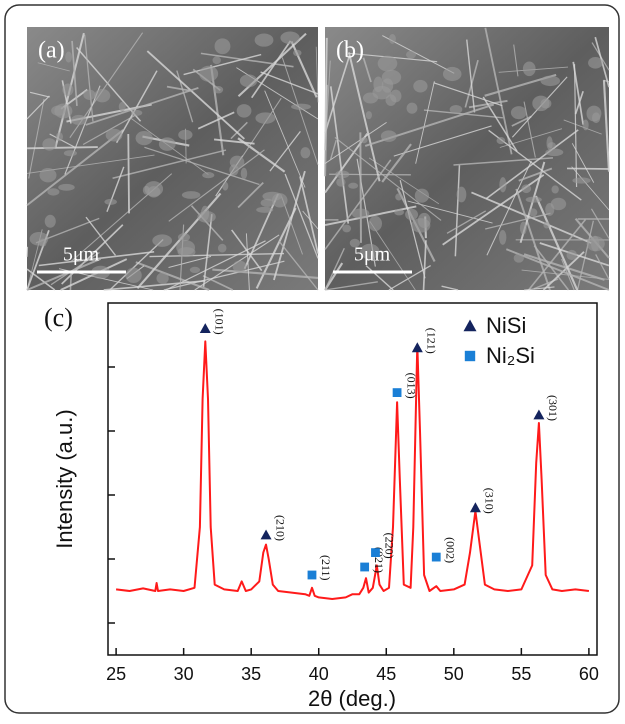  Describe the element at coordinates (81, 255) in the screenshot. I see `scale-bar-label: 5μm` at that location.